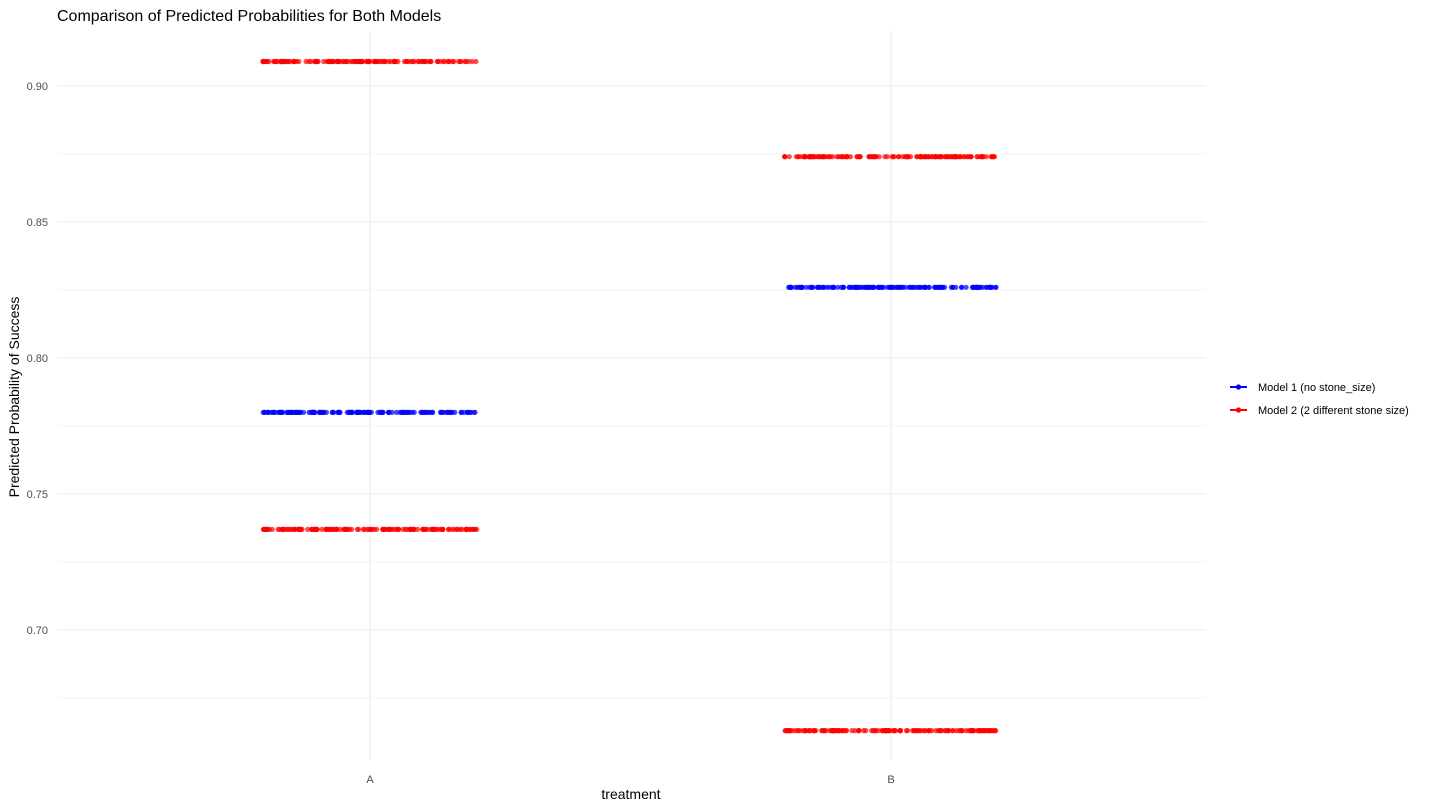 This screenshot has width=1440, height=809. What do you see at coordinates (37, 87) in the screenshot?
I see `y-tick-label: 0.90` at bounding box center [37, 87].